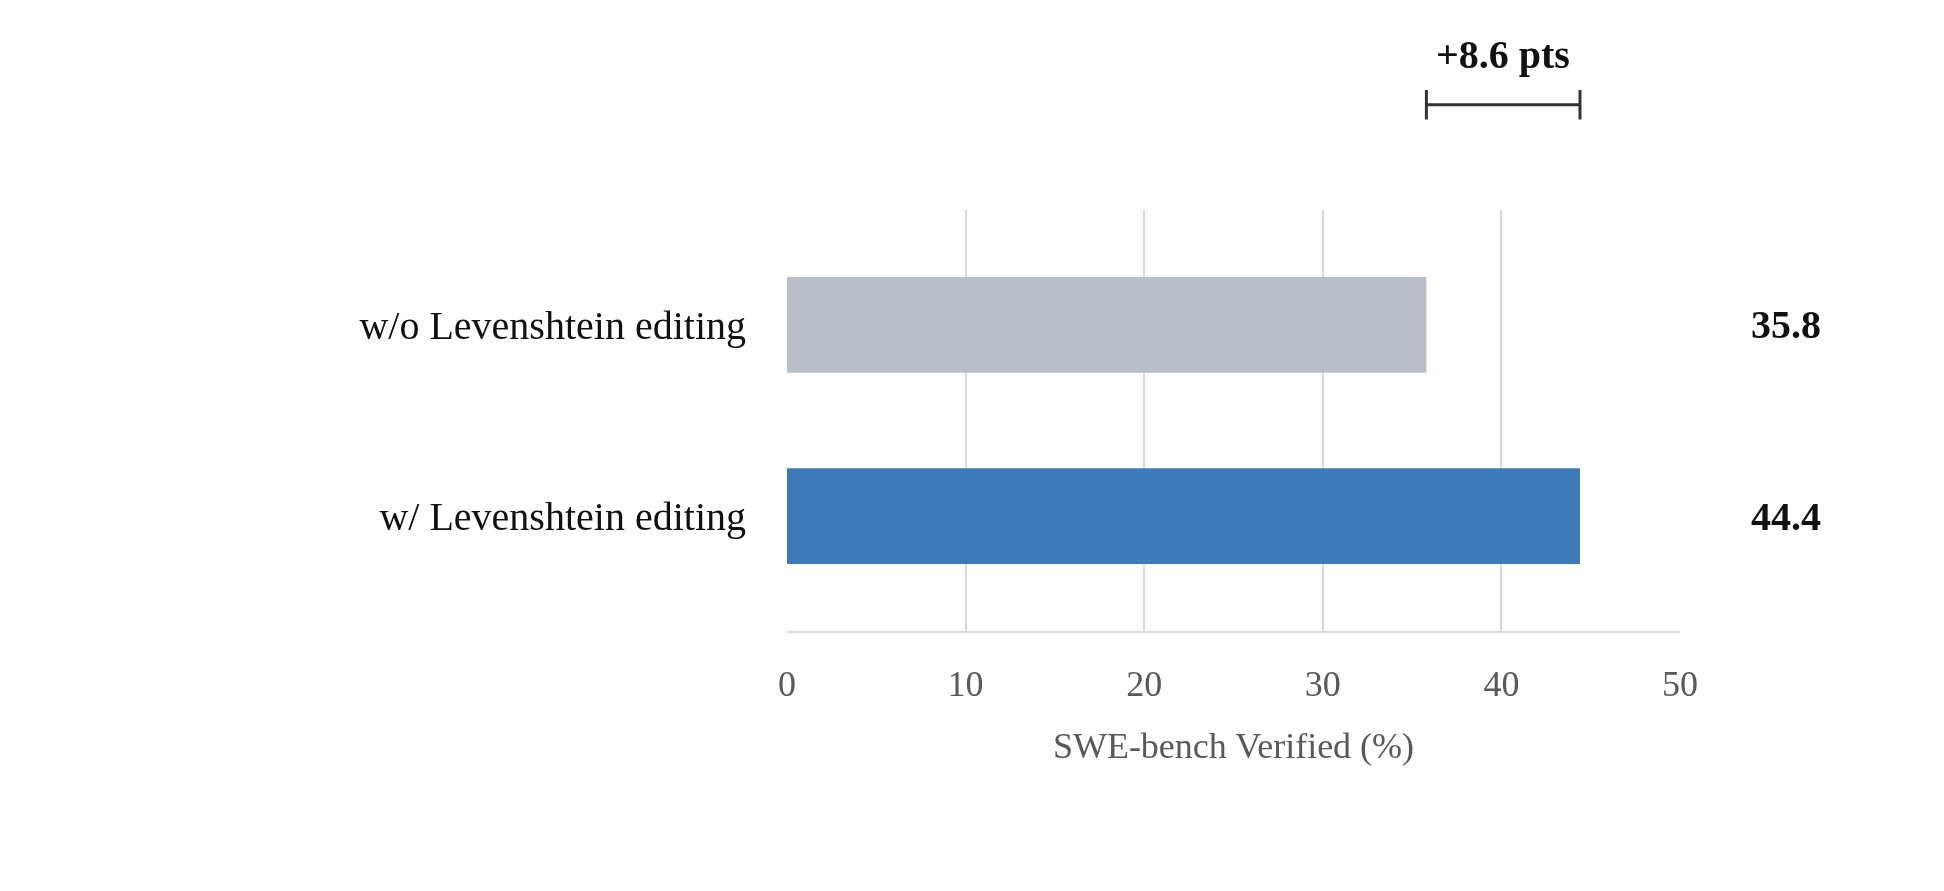 This screenshot has height=891, width=1944. Describe the element at coordinates (1680, 684) in the screenshot. I see `x-tick-label: 50` at that location.